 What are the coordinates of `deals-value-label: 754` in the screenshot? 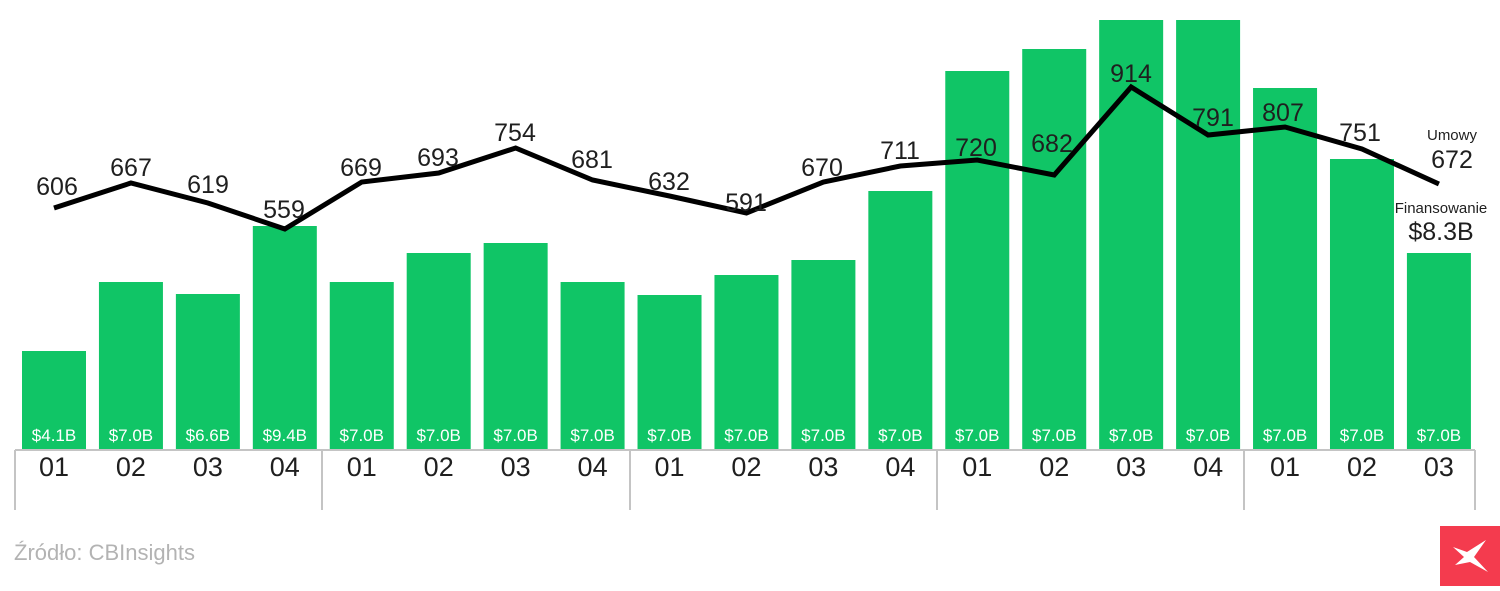 It's located at (515, 133).